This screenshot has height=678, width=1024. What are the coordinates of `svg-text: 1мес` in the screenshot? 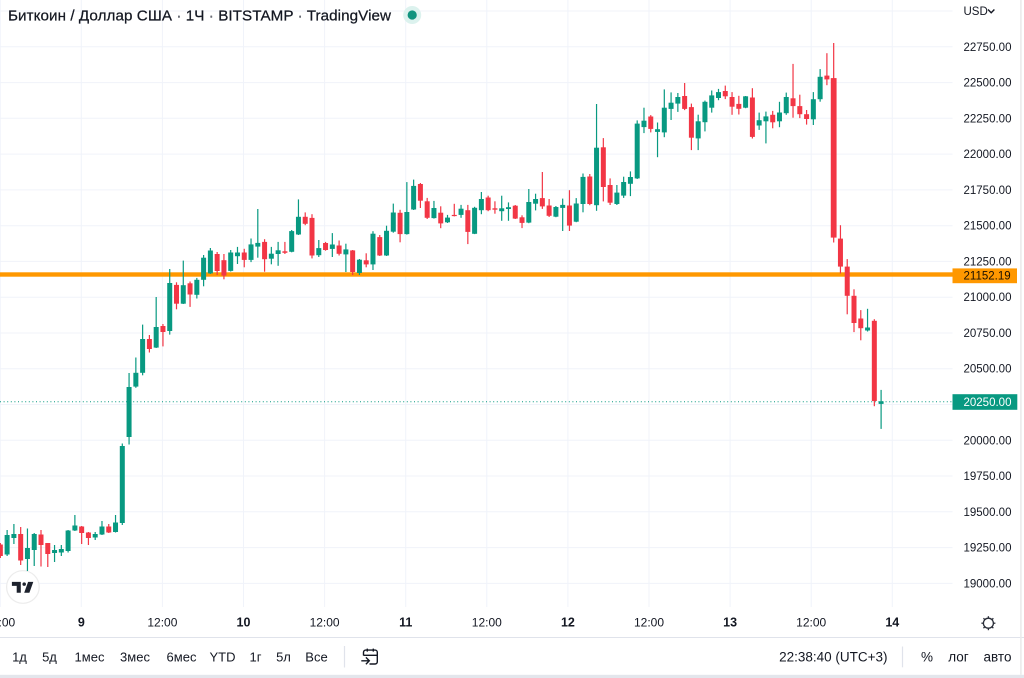 It's located at (90, 657).